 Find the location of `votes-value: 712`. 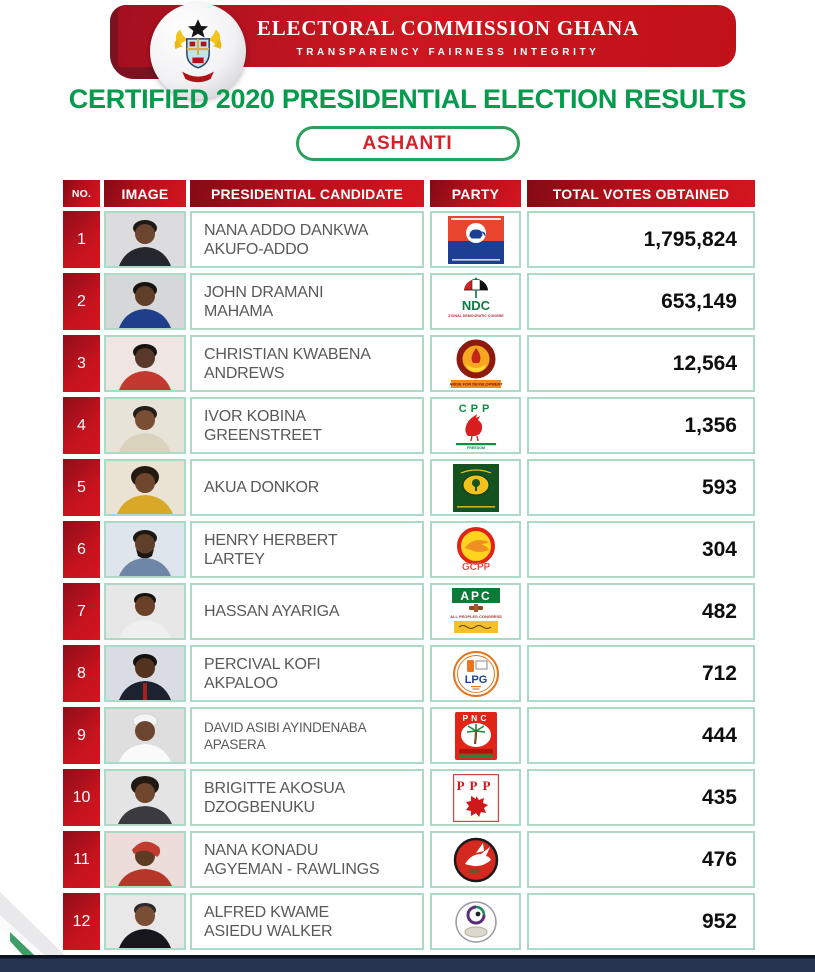

votes-value: 712 is located at coordinates (641, 673).